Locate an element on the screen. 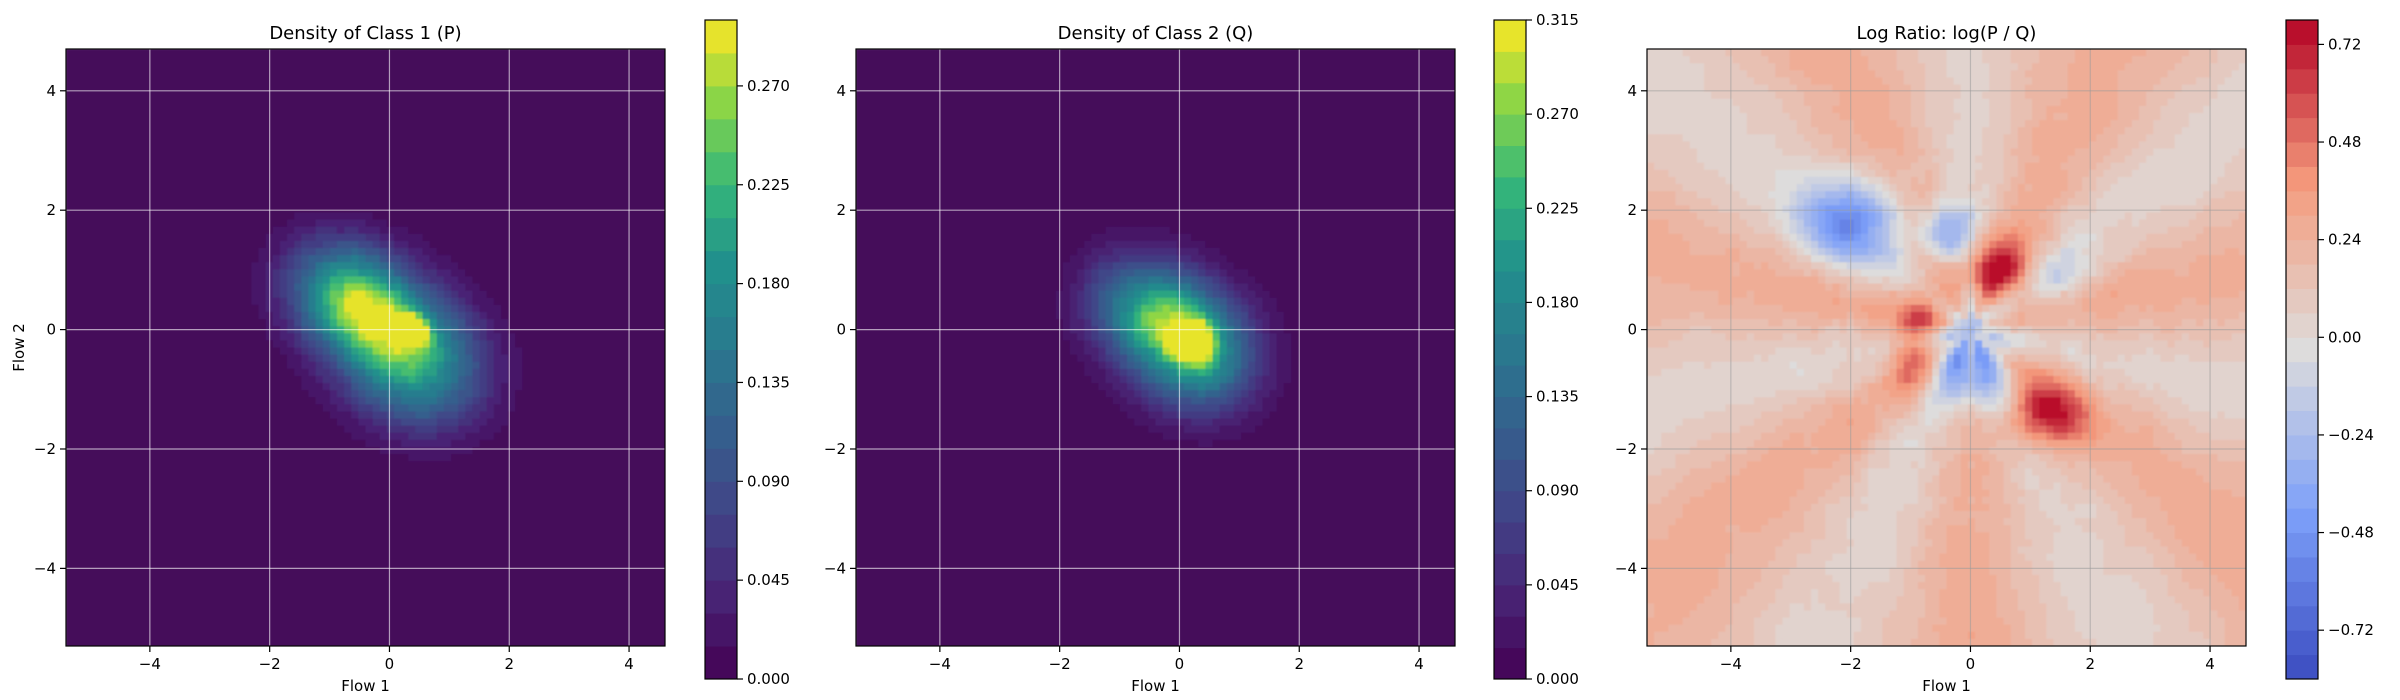  y-axis-label: Flow 2 is located at coordinates (19, 347).